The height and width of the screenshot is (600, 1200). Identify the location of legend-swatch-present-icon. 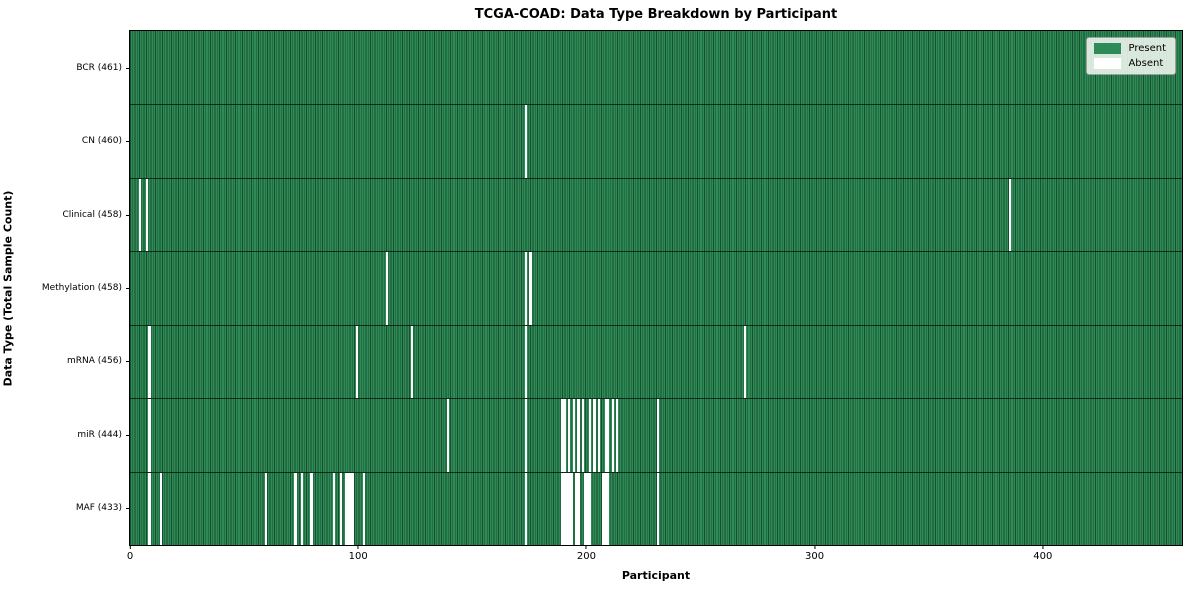
(1108, 48).